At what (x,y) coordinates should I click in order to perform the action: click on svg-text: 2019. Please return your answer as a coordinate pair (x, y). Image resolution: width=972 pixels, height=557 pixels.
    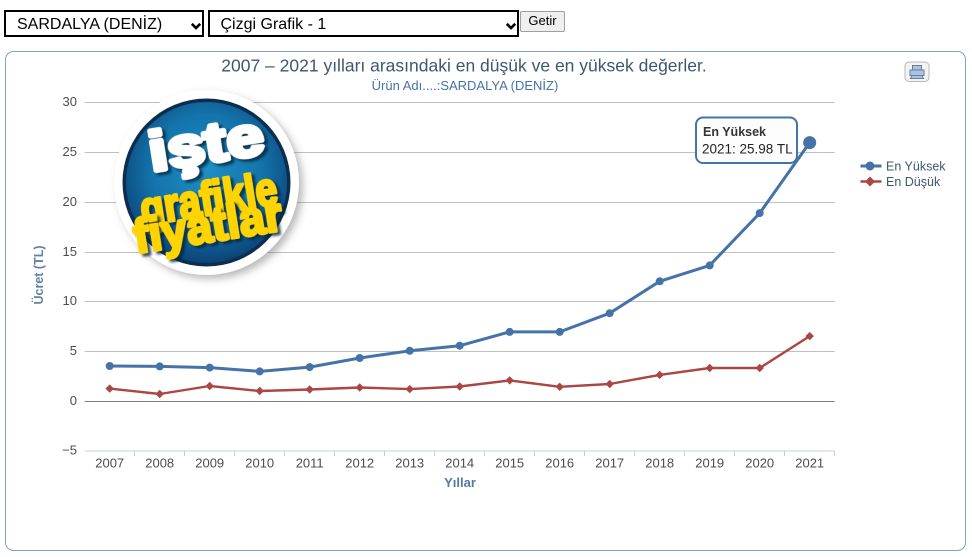
    Looking at the image, I should click on (709, 463).